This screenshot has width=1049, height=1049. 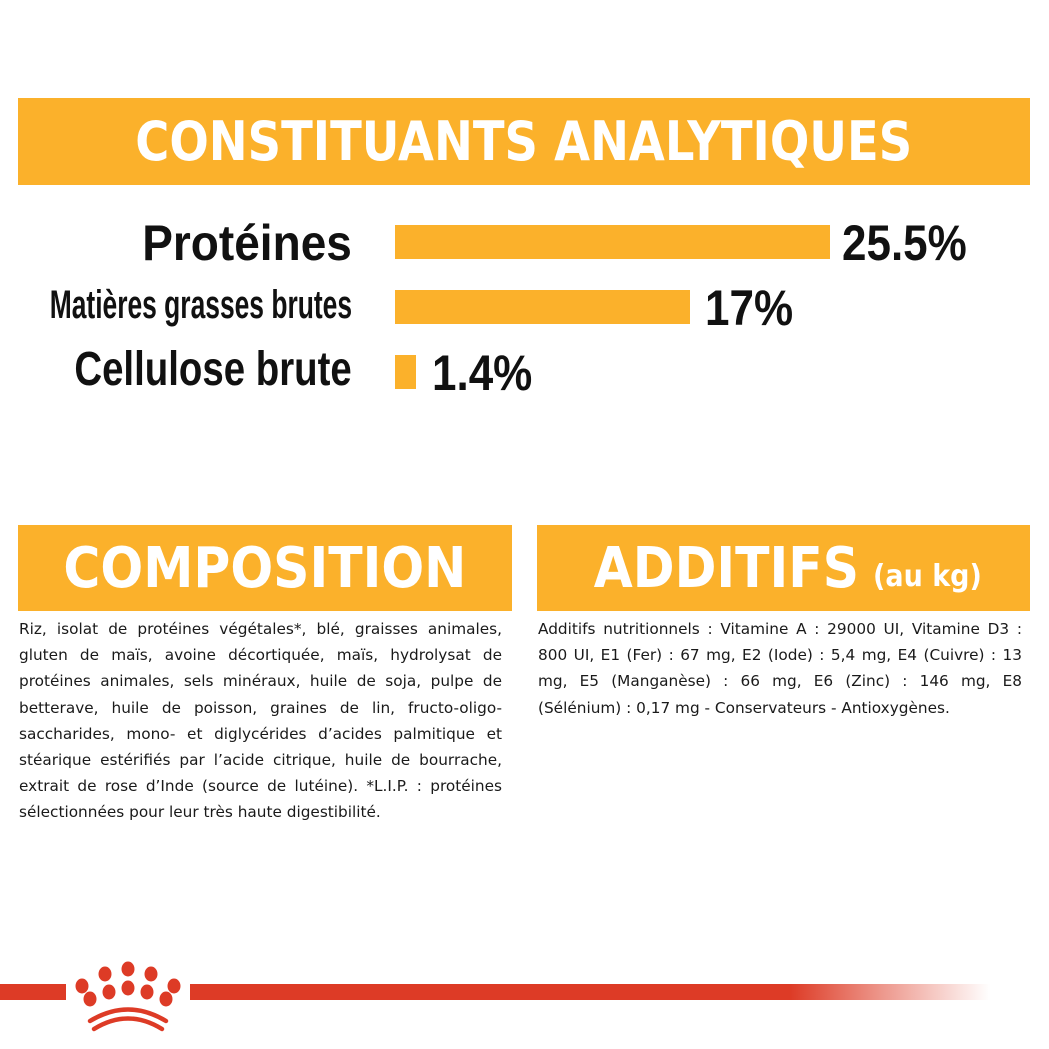 What do you see at coordinates (200, 305) in the screenshot?
I see `row-label-matieres-grasses: Matières grasses brutes` at bounding box center [200, 305].